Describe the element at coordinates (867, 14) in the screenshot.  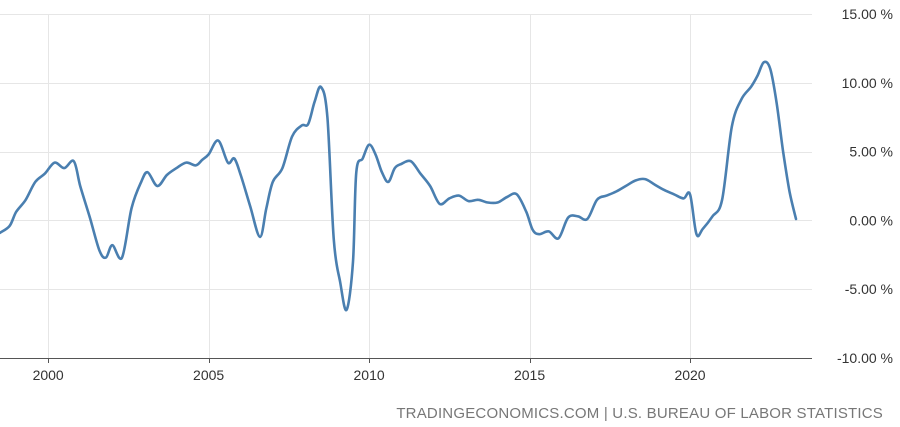
I see `y-tick-label: 15.00 %` at that location.